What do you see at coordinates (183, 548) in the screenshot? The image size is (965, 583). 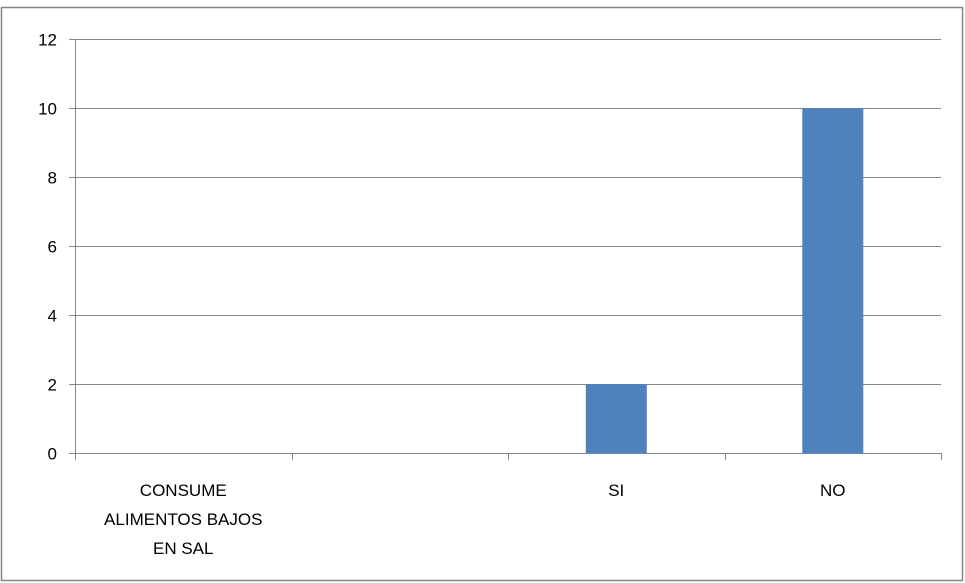 I see `x-category-label-line: EN SAL` at bounding box center [183, 548].